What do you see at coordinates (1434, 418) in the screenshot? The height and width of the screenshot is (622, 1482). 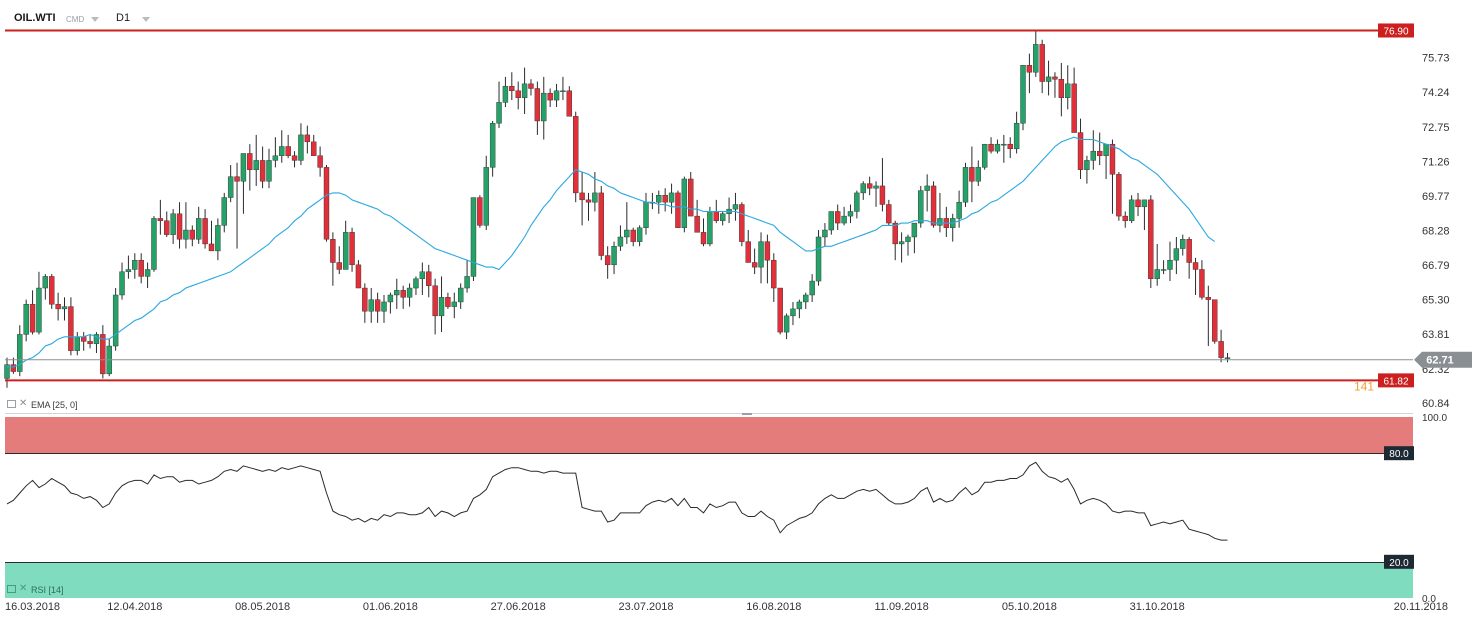 I see `rsi-tick-label: 100.0` at bounding box center [1434, 418].